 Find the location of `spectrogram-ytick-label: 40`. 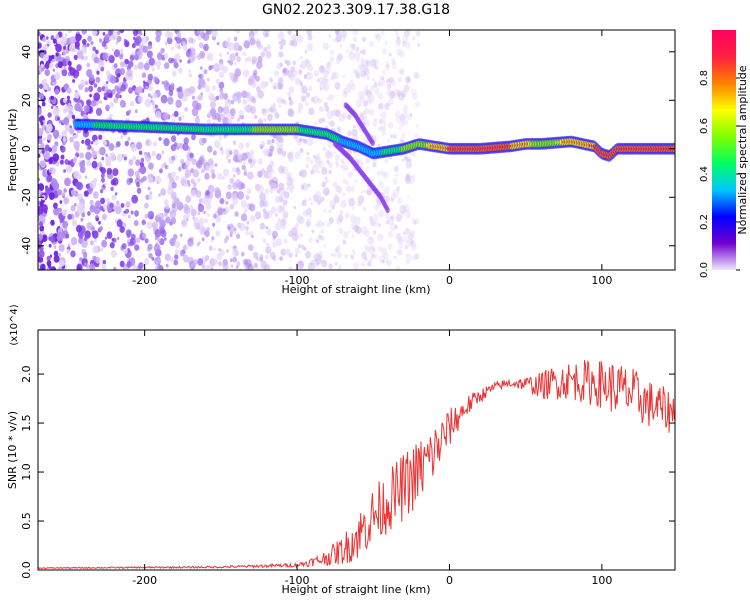

spectrogram-ytick-label: 40 is located at coordinates (26, 52).